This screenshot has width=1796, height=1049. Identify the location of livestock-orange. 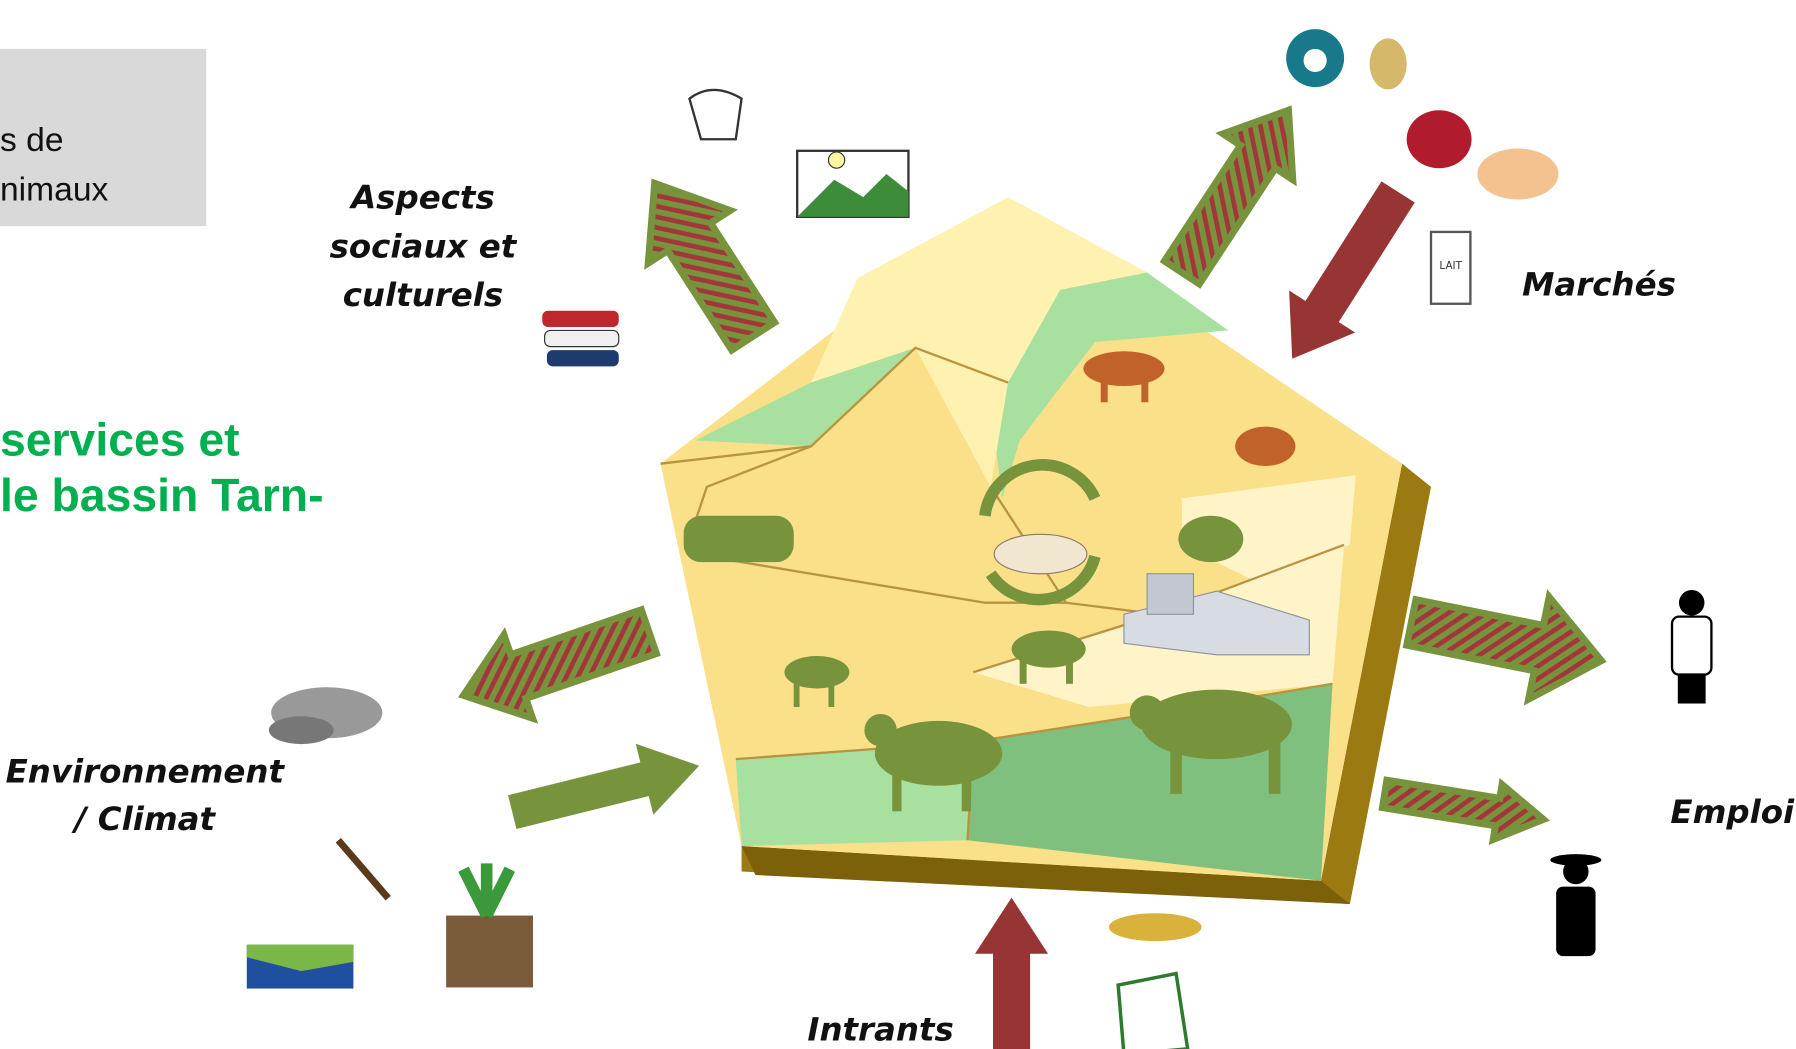
(1189, 408).